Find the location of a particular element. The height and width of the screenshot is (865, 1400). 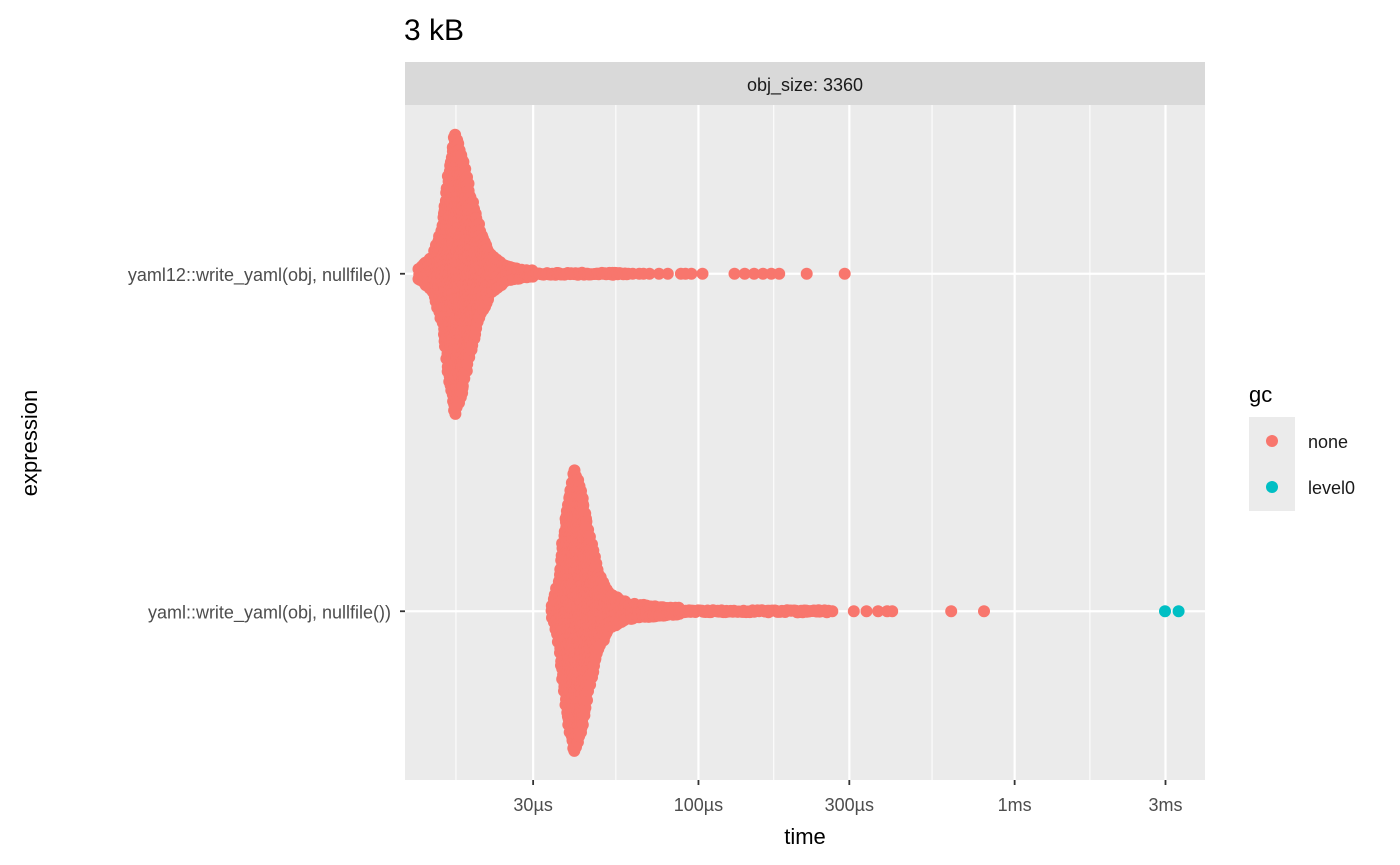

x-tick-label: 30µs is located at coordinates (532, 805).